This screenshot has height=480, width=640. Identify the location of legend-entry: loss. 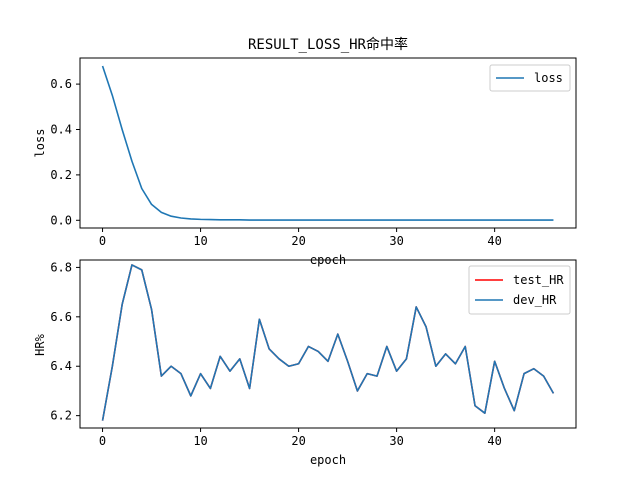
(548, 78).